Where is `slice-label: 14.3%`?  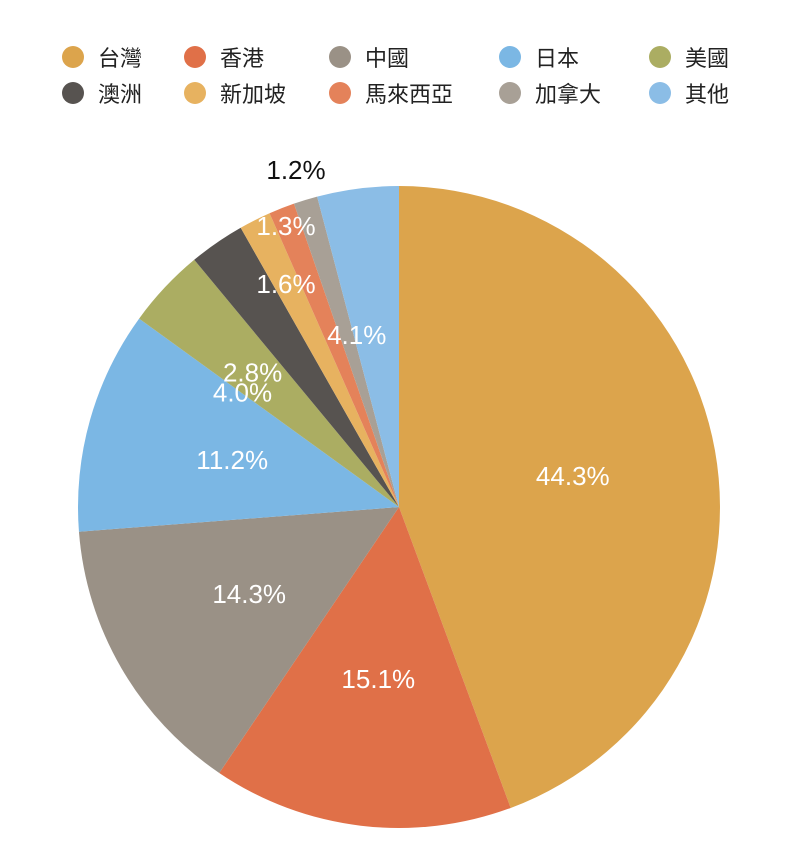
slice-label: 14.3% is located at coordinates (249, 594).